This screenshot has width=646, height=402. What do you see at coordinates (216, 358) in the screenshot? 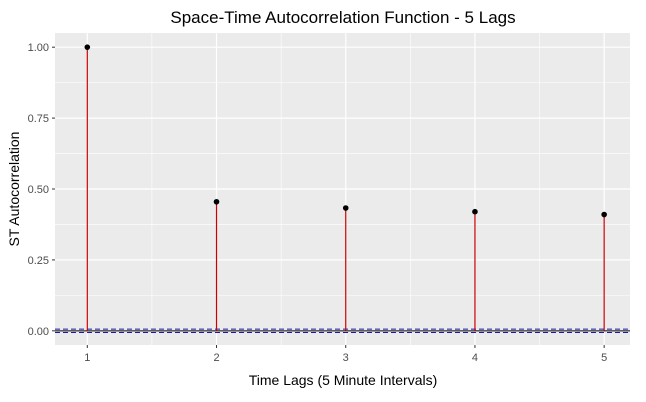
I see `x-tick-label: 2` at bounding box center [216, 358].